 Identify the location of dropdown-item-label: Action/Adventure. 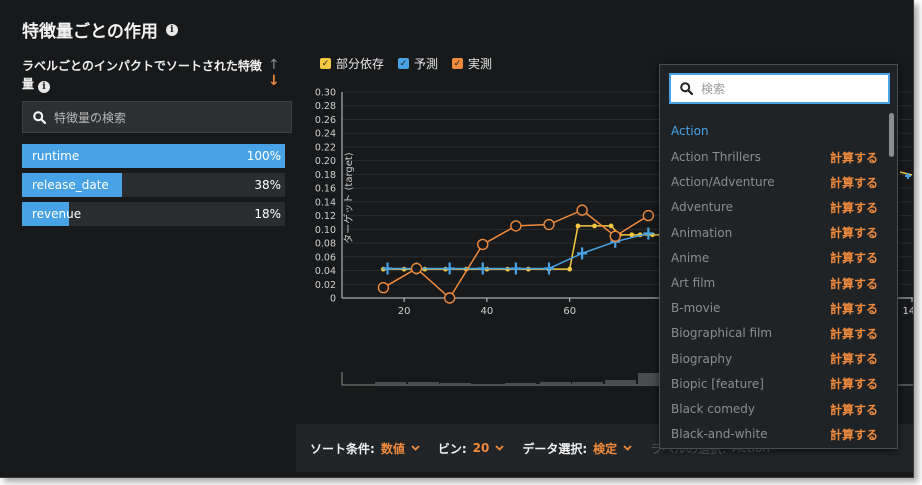
(723, 182).